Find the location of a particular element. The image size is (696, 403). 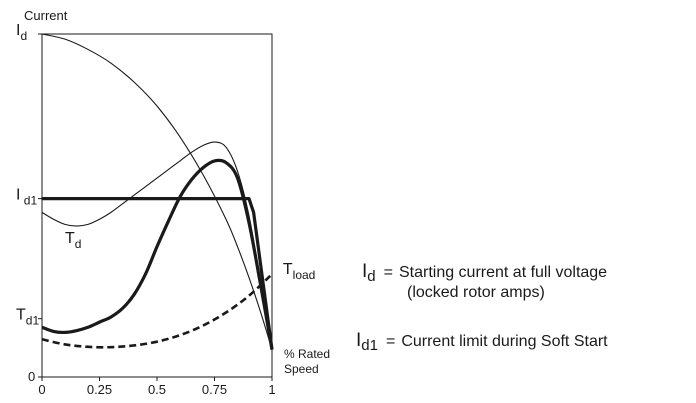

x-tick-label: 0 is located at coordinates (41, 389).